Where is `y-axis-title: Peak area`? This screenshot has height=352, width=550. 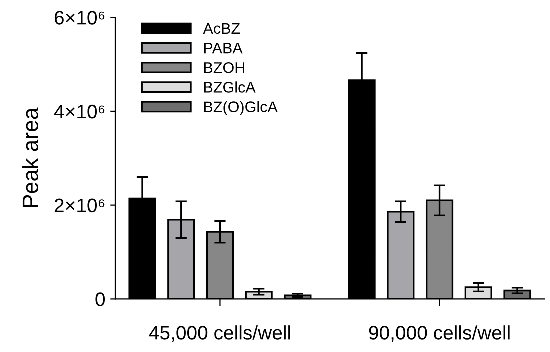 y-axis-title: Peak area is located at coordinates (30, 158).